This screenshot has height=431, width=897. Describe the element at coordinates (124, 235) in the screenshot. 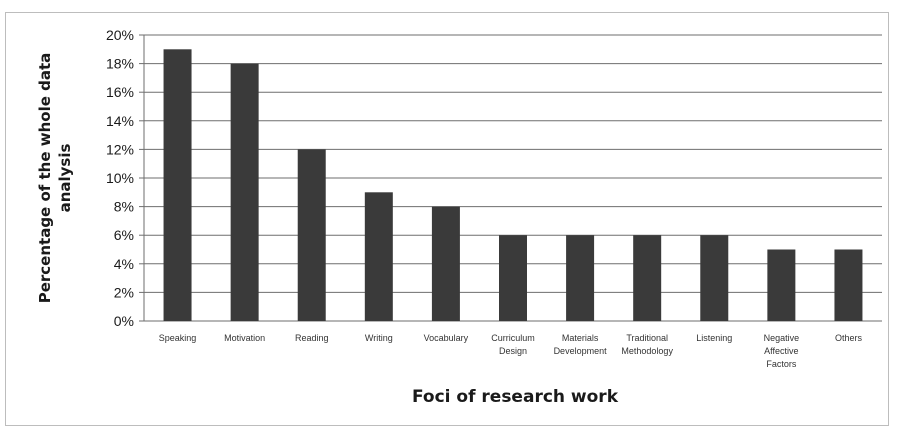

I see `y-tick-label: 6%` at that location.